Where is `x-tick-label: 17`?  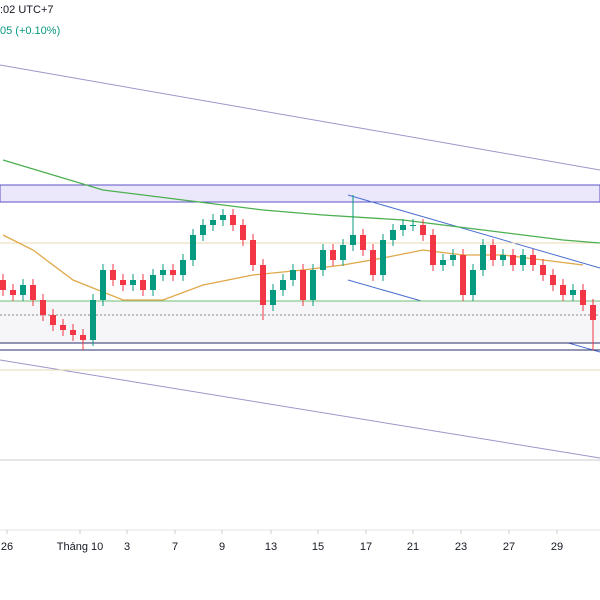
x-tick-label: 17 is located at coordinates (366, 547).